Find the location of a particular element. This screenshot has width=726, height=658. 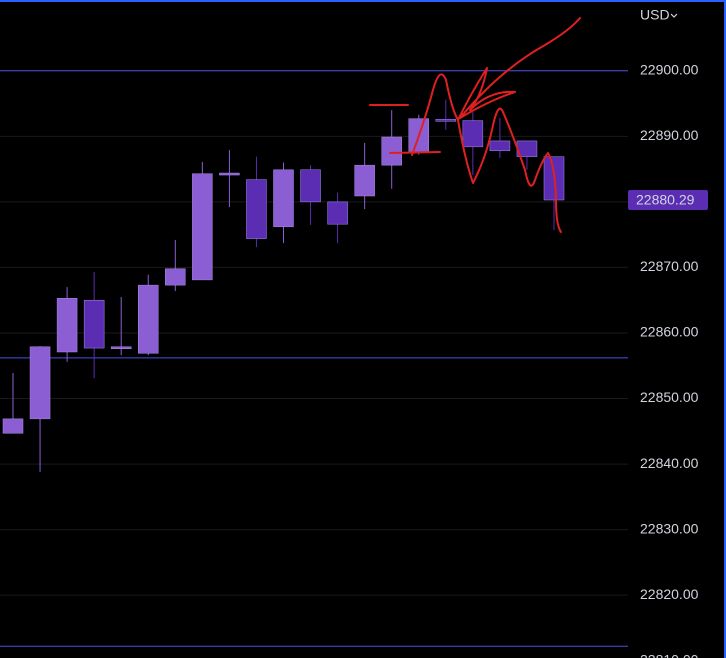

frame-top is located at coordinates (363, 1).